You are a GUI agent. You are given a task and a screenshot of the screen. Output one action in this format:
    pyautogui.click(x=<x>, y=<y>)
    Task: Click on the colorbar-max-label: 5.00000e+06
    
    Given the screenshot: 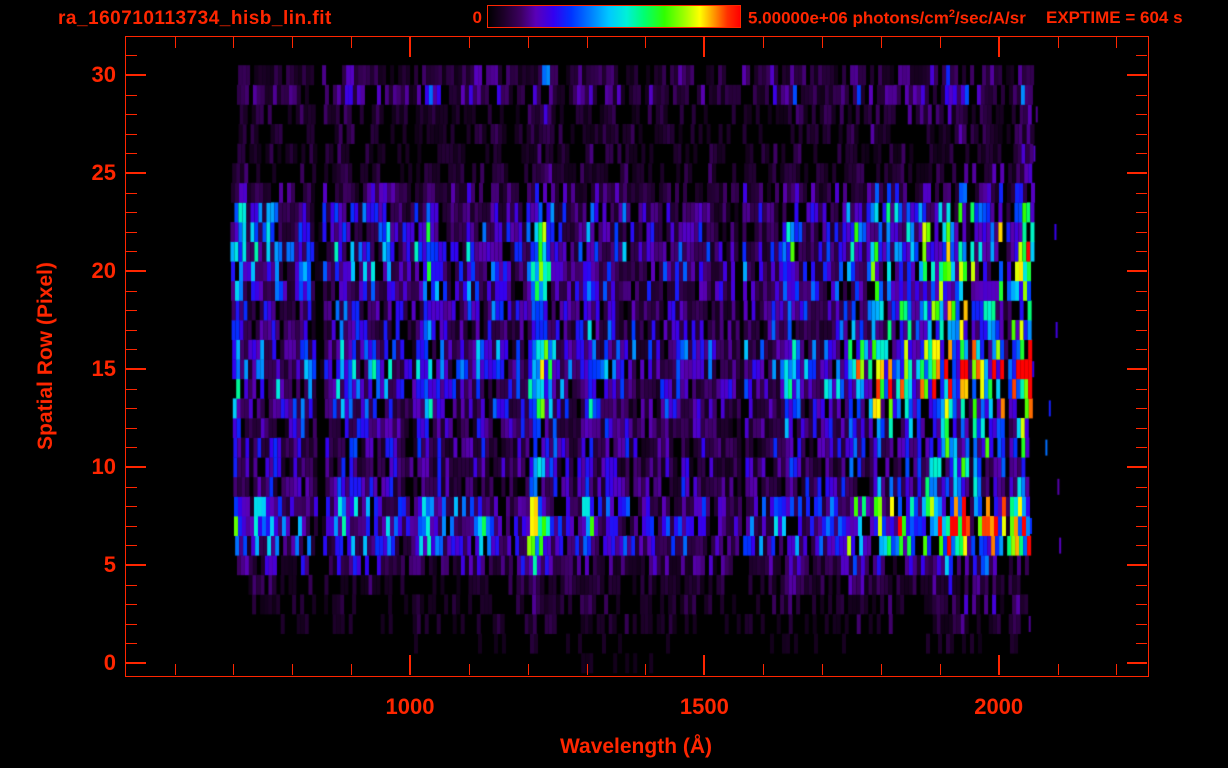 What is the action you would take?
    pyautogui.click(x=798, y=18)
    